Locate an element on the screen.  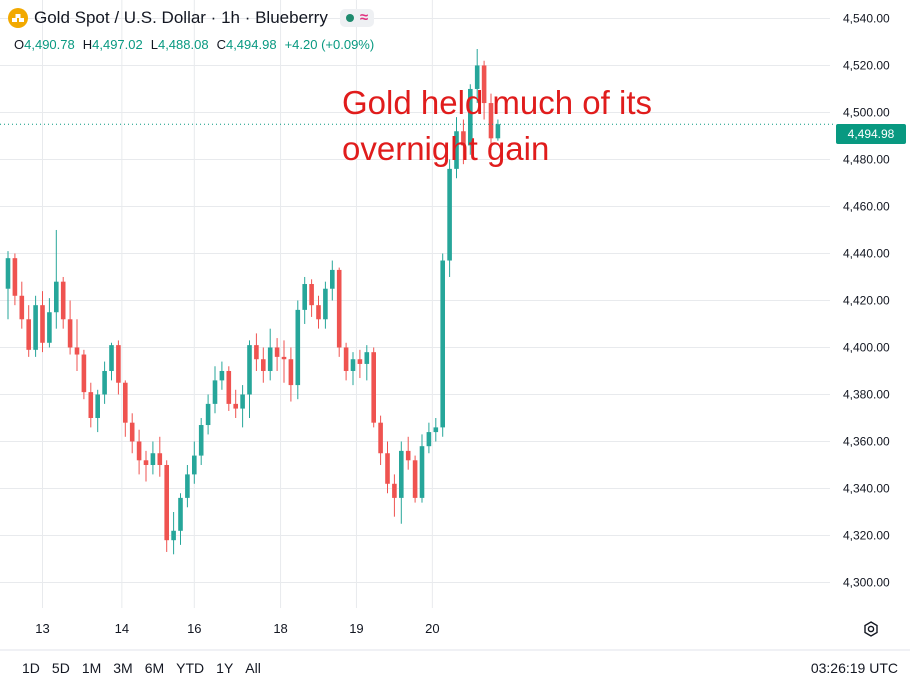
range-1d: 1D is located at coordinates (31, 668).